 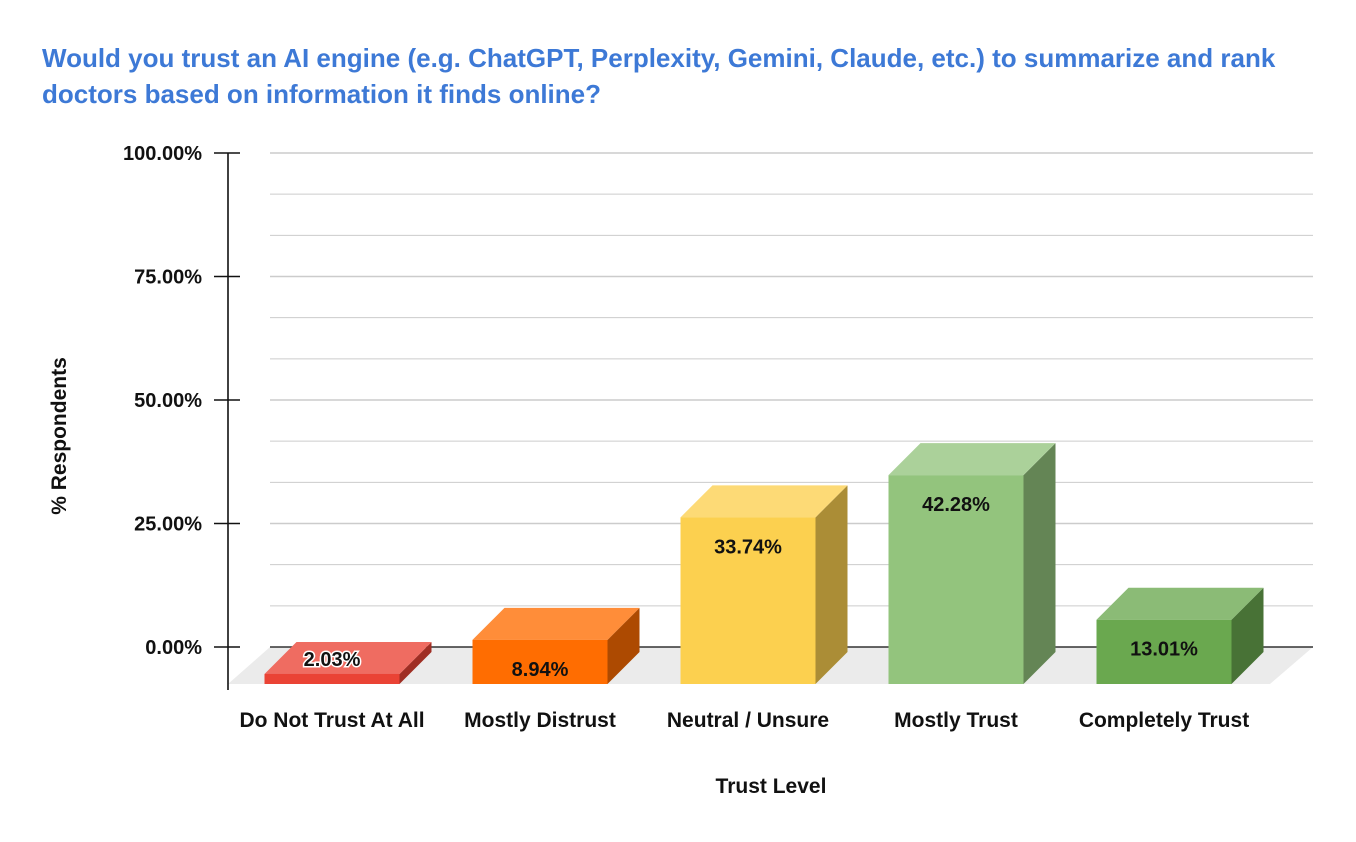 I want to click on x-tick-label: Mostly Trust, so click(x=956, y=720).